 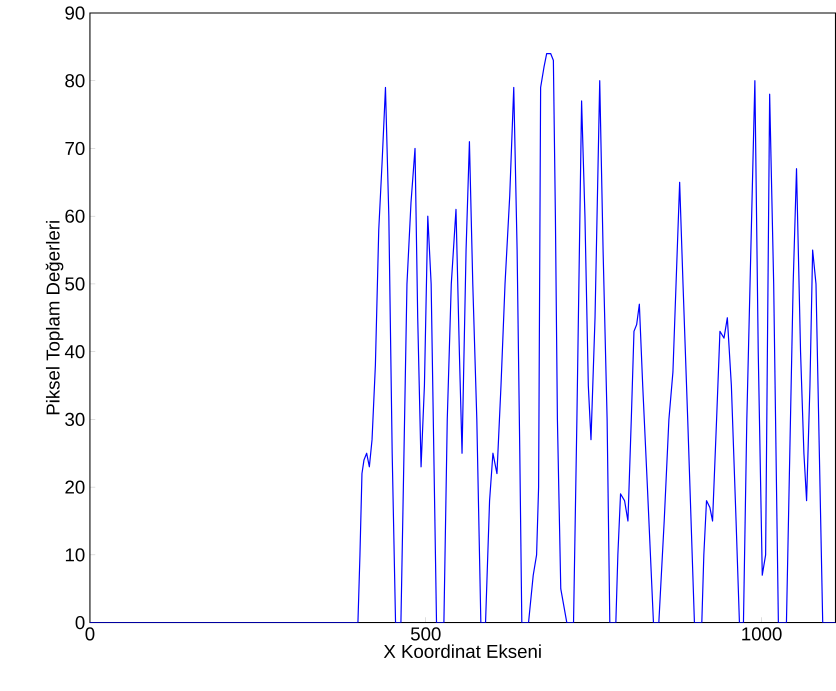 I want to click on y-tick-label: 90, so click(x=75, y=13).